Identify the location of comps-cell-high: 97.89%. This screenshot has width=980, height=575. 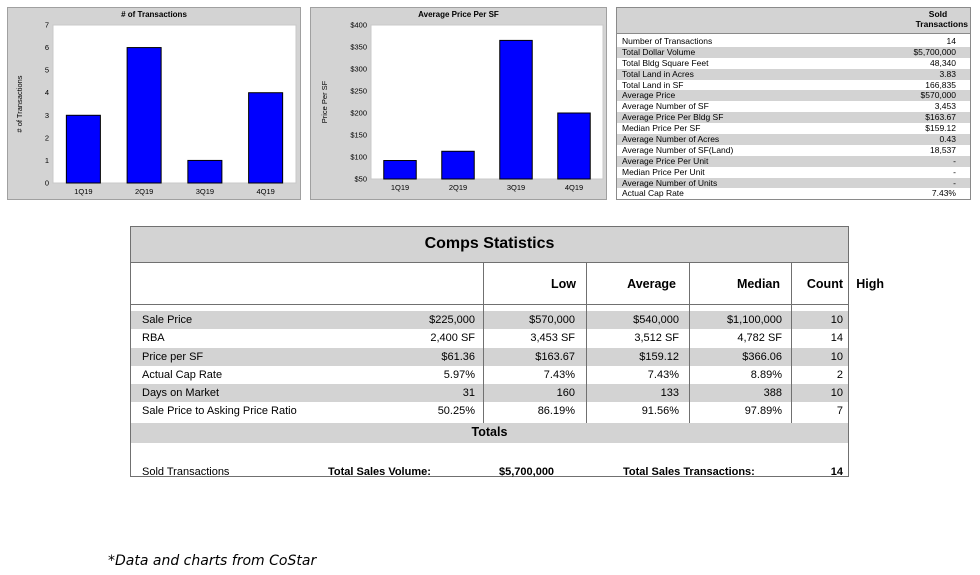
(763, 411).